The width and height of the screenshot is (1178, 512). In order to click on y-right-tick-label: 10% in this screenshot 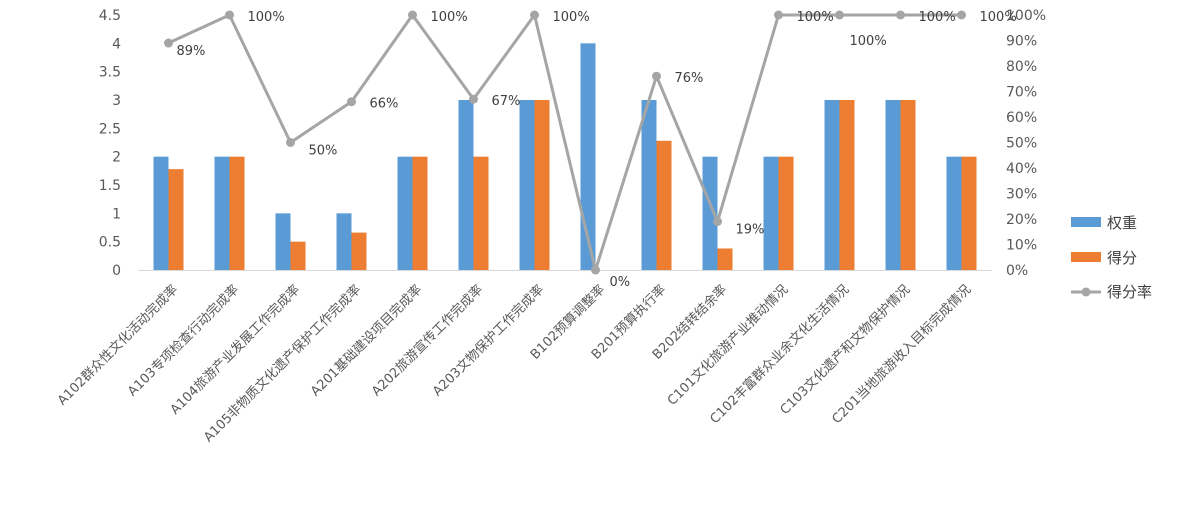, I will do `click(1021, 246)`.